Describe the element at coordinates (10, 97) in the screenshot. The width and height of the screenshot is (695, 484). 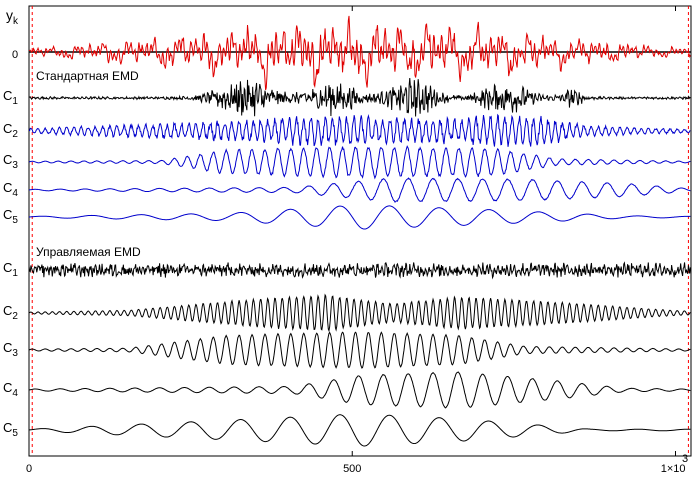
I see `row-label-standard-c1: C1` at that location.